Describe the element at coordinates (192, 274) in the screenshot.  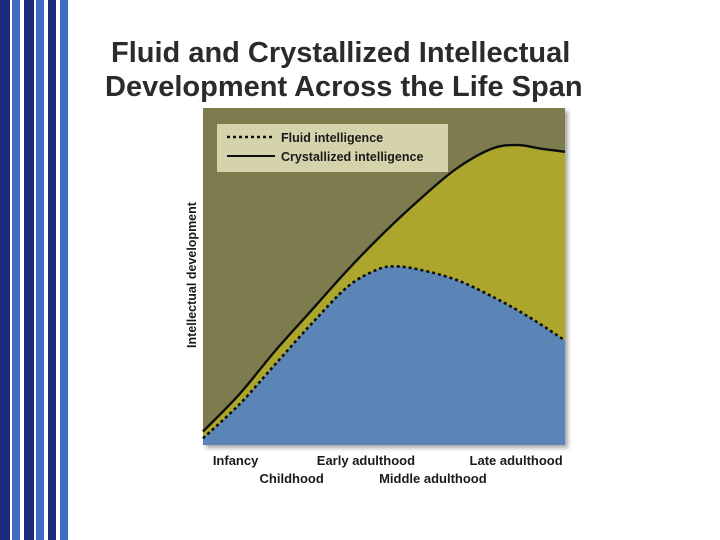
I see `y-axis-label: Intellectual development` at that location.